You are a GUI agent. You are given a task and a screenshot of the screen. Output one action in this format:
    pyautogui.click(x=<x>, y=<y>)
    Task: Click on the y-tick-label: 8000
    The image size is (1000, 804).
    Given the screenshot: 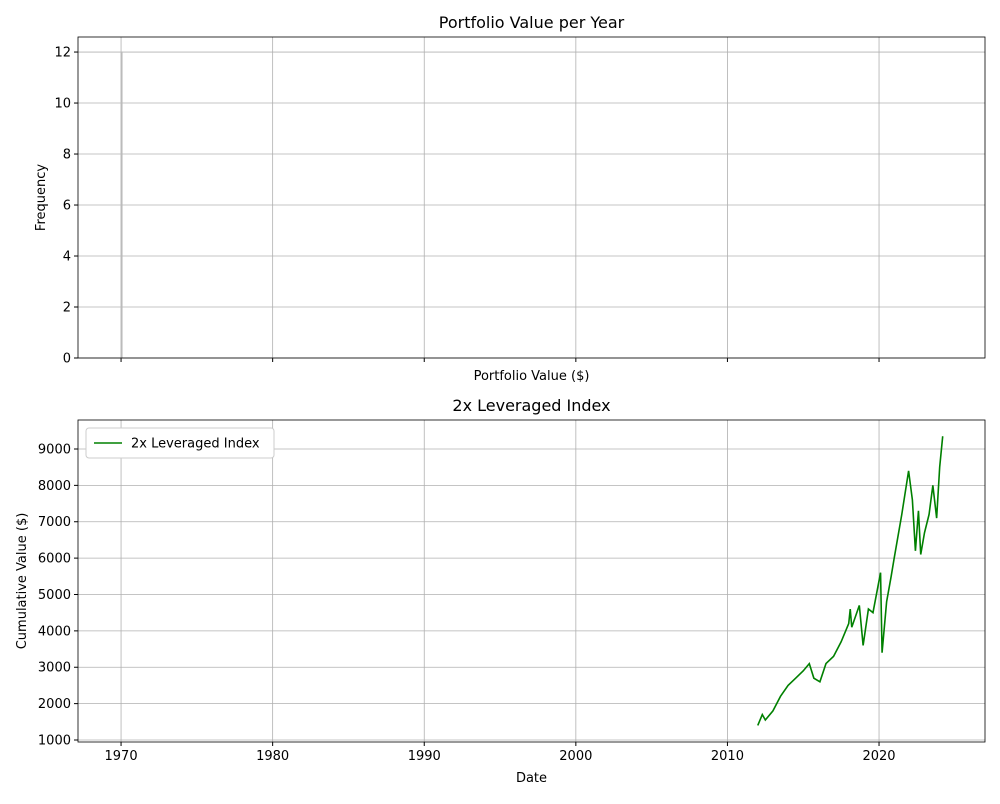 What is the action you would take?
    pyautogui.click(x=54, y=486)
    